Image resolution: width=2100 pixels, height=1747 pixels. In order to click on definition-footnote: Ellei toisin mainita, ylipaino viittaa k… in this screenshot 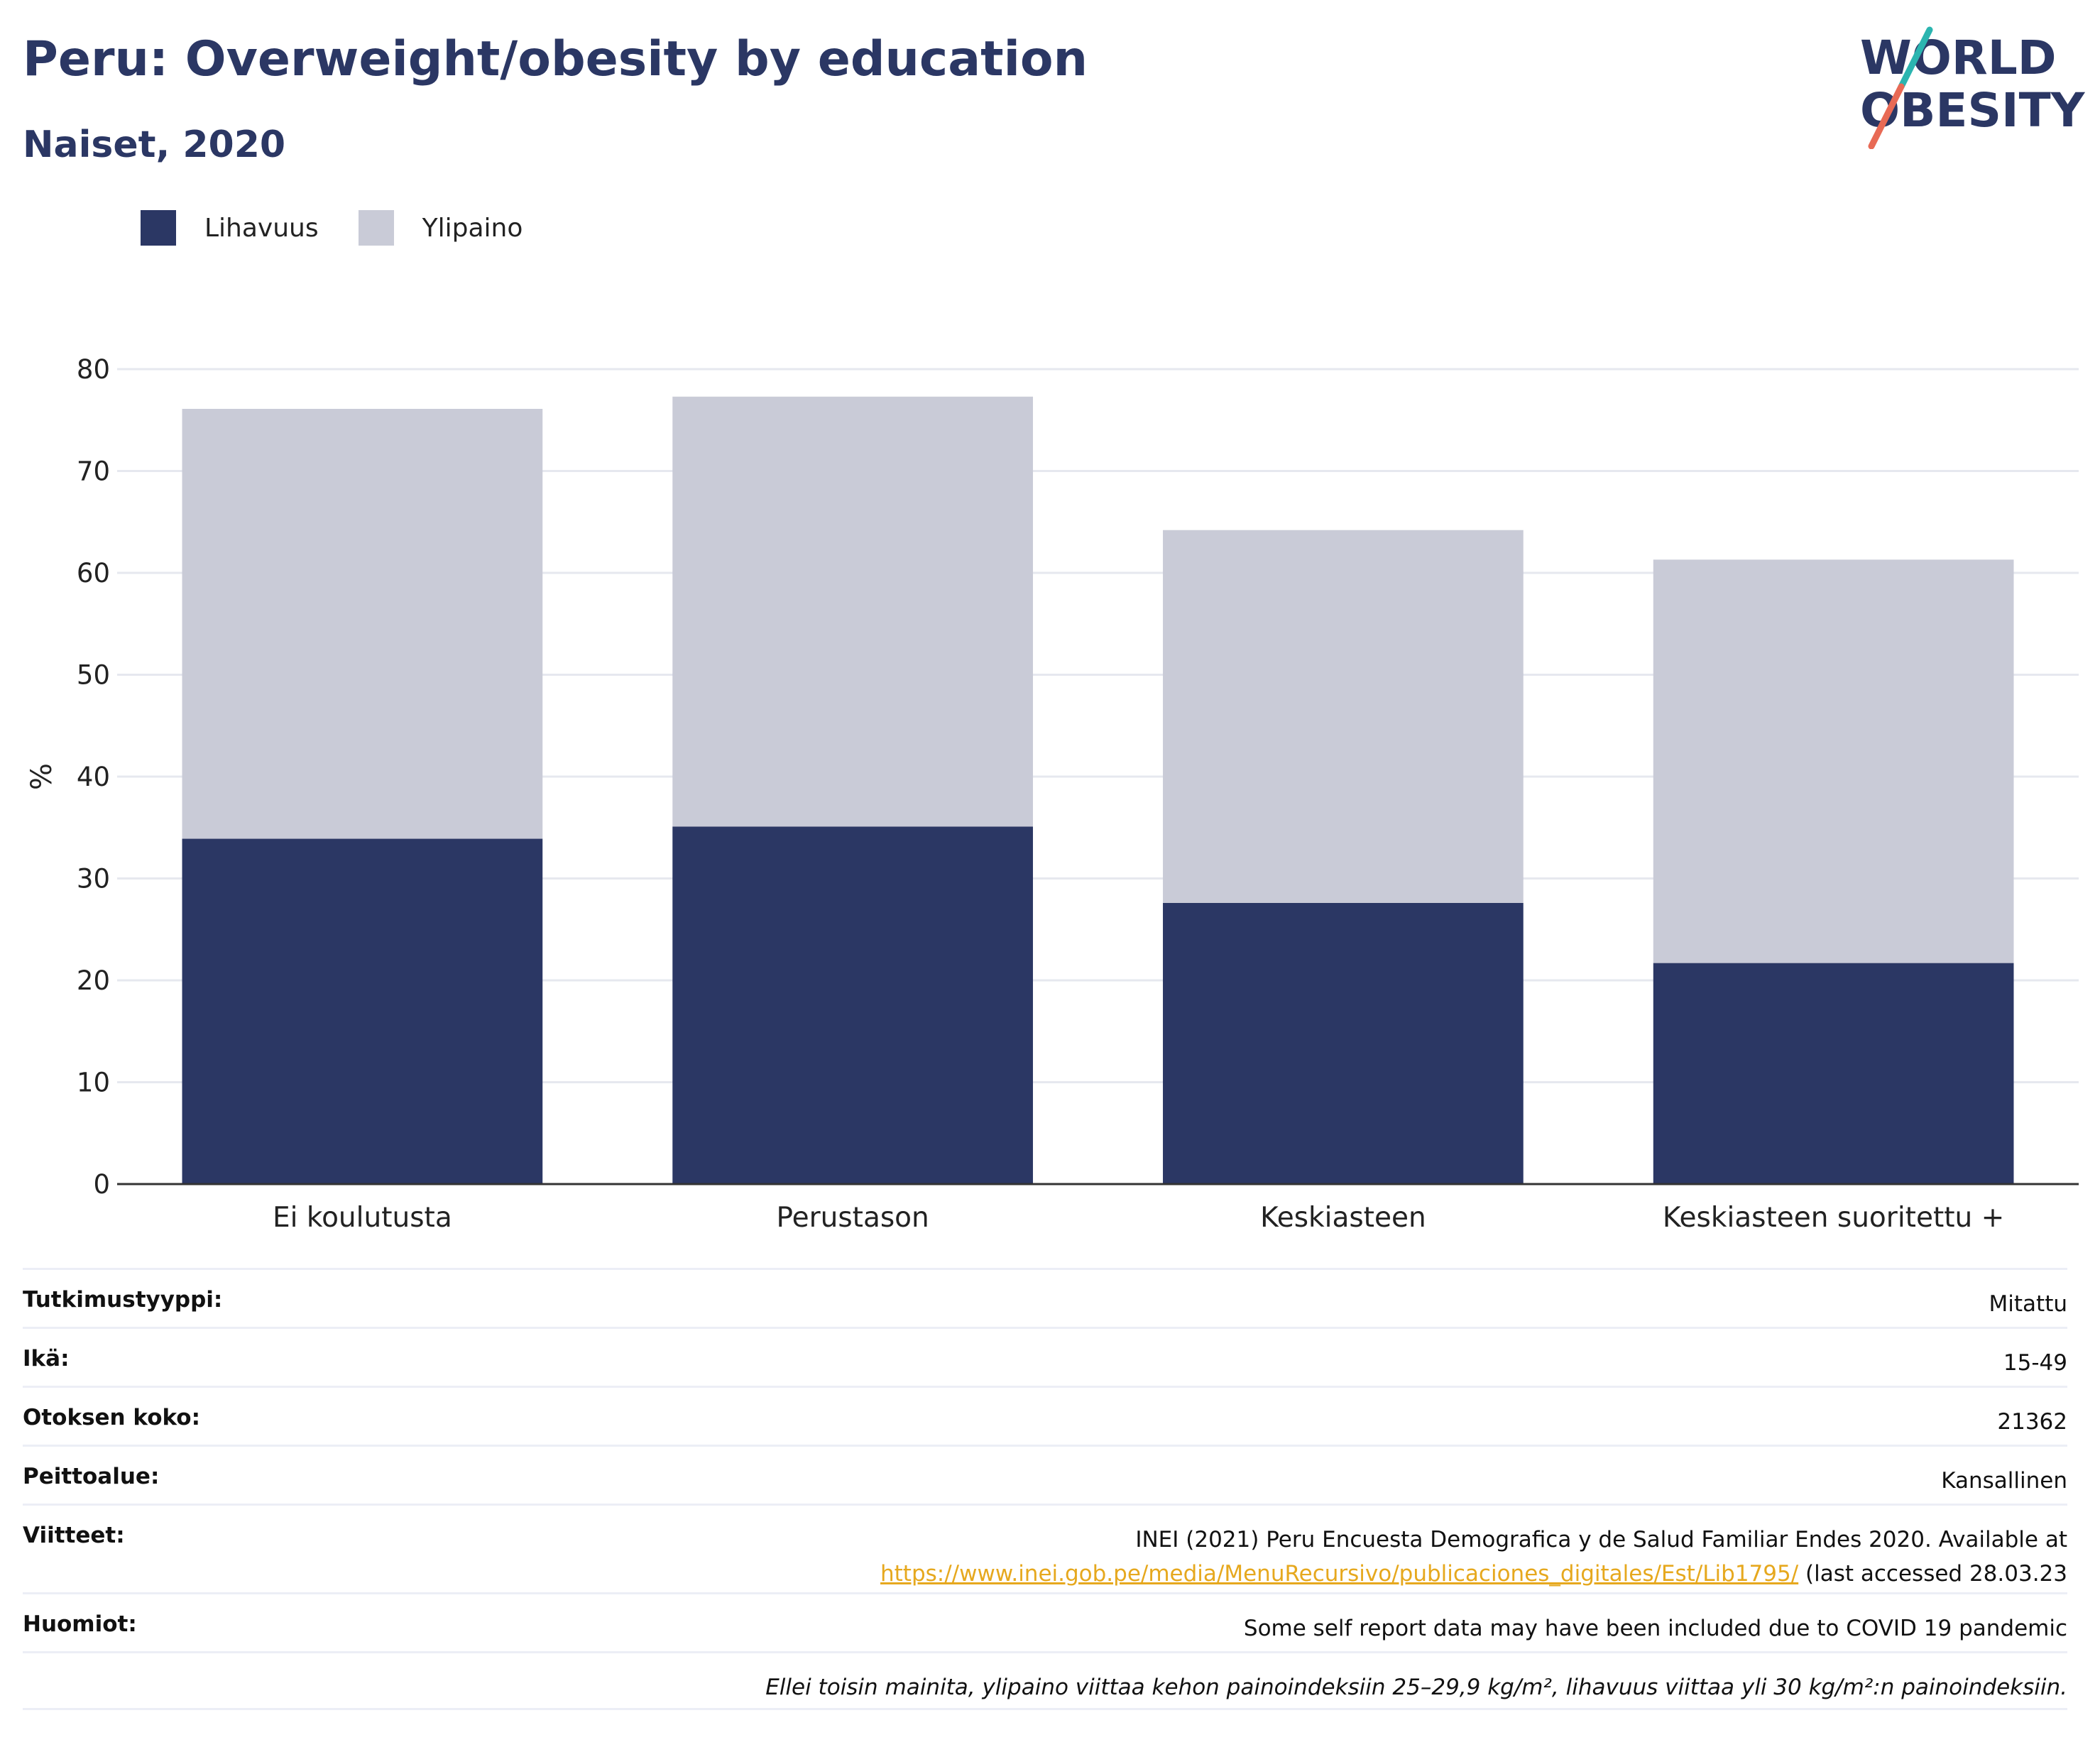, I will do `click(1416, 1687)`.